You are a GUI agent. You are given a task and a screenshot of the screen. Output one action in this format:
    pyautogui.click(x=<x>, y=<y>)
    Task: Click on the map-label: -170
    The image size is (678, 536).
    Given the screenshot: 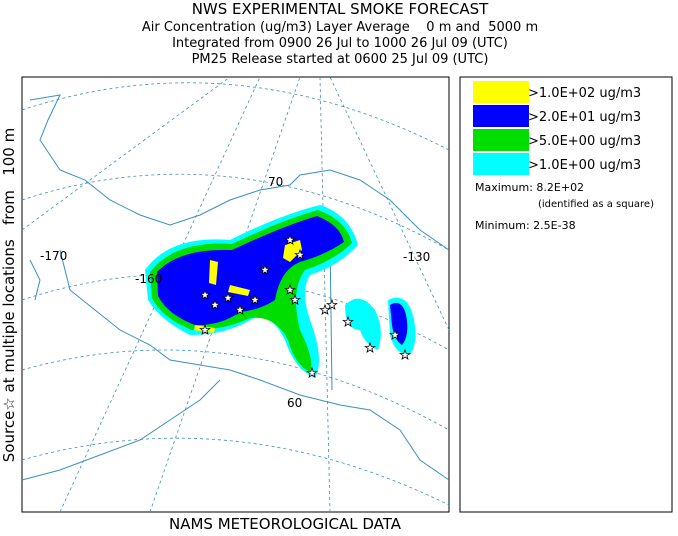 What is the action you would take?
    pyautogui.click(x=53, y=256)
    